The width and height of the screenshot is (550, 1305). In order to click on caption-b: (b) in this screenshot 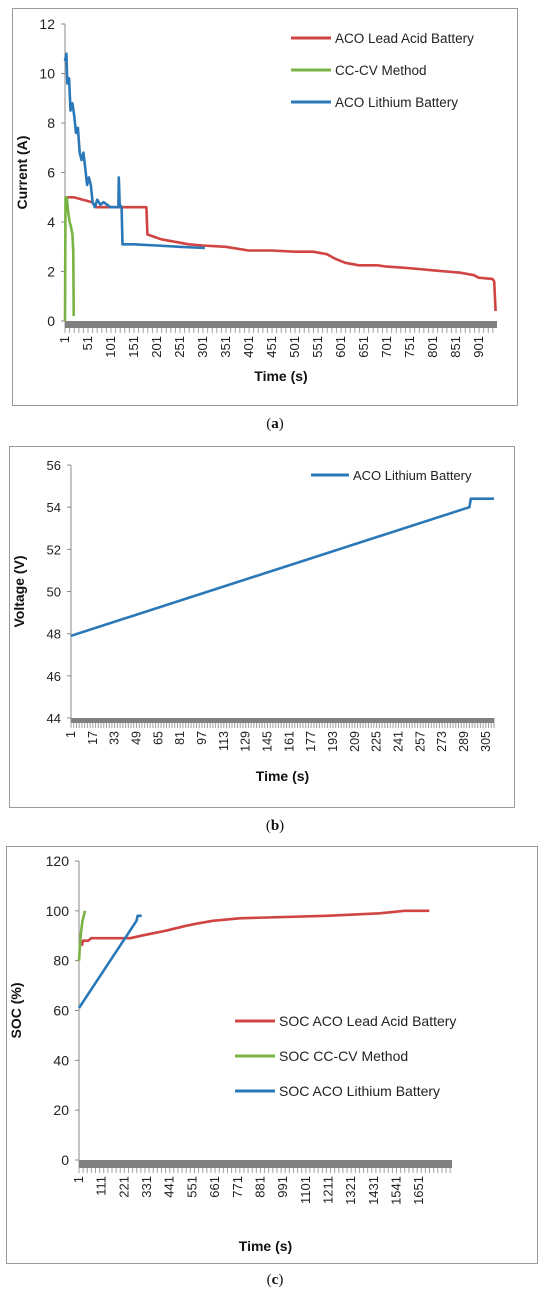, I will do `click(275, 826)`.